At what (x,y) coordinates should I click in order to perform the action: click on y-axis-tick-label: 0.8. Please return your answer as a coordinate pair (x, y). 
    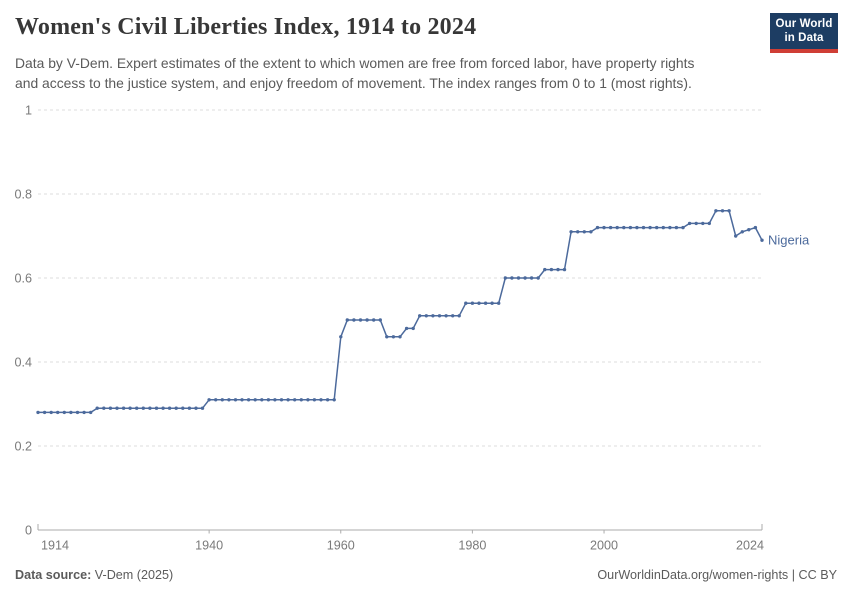
    Looking at the image, I should click on (23, 195).